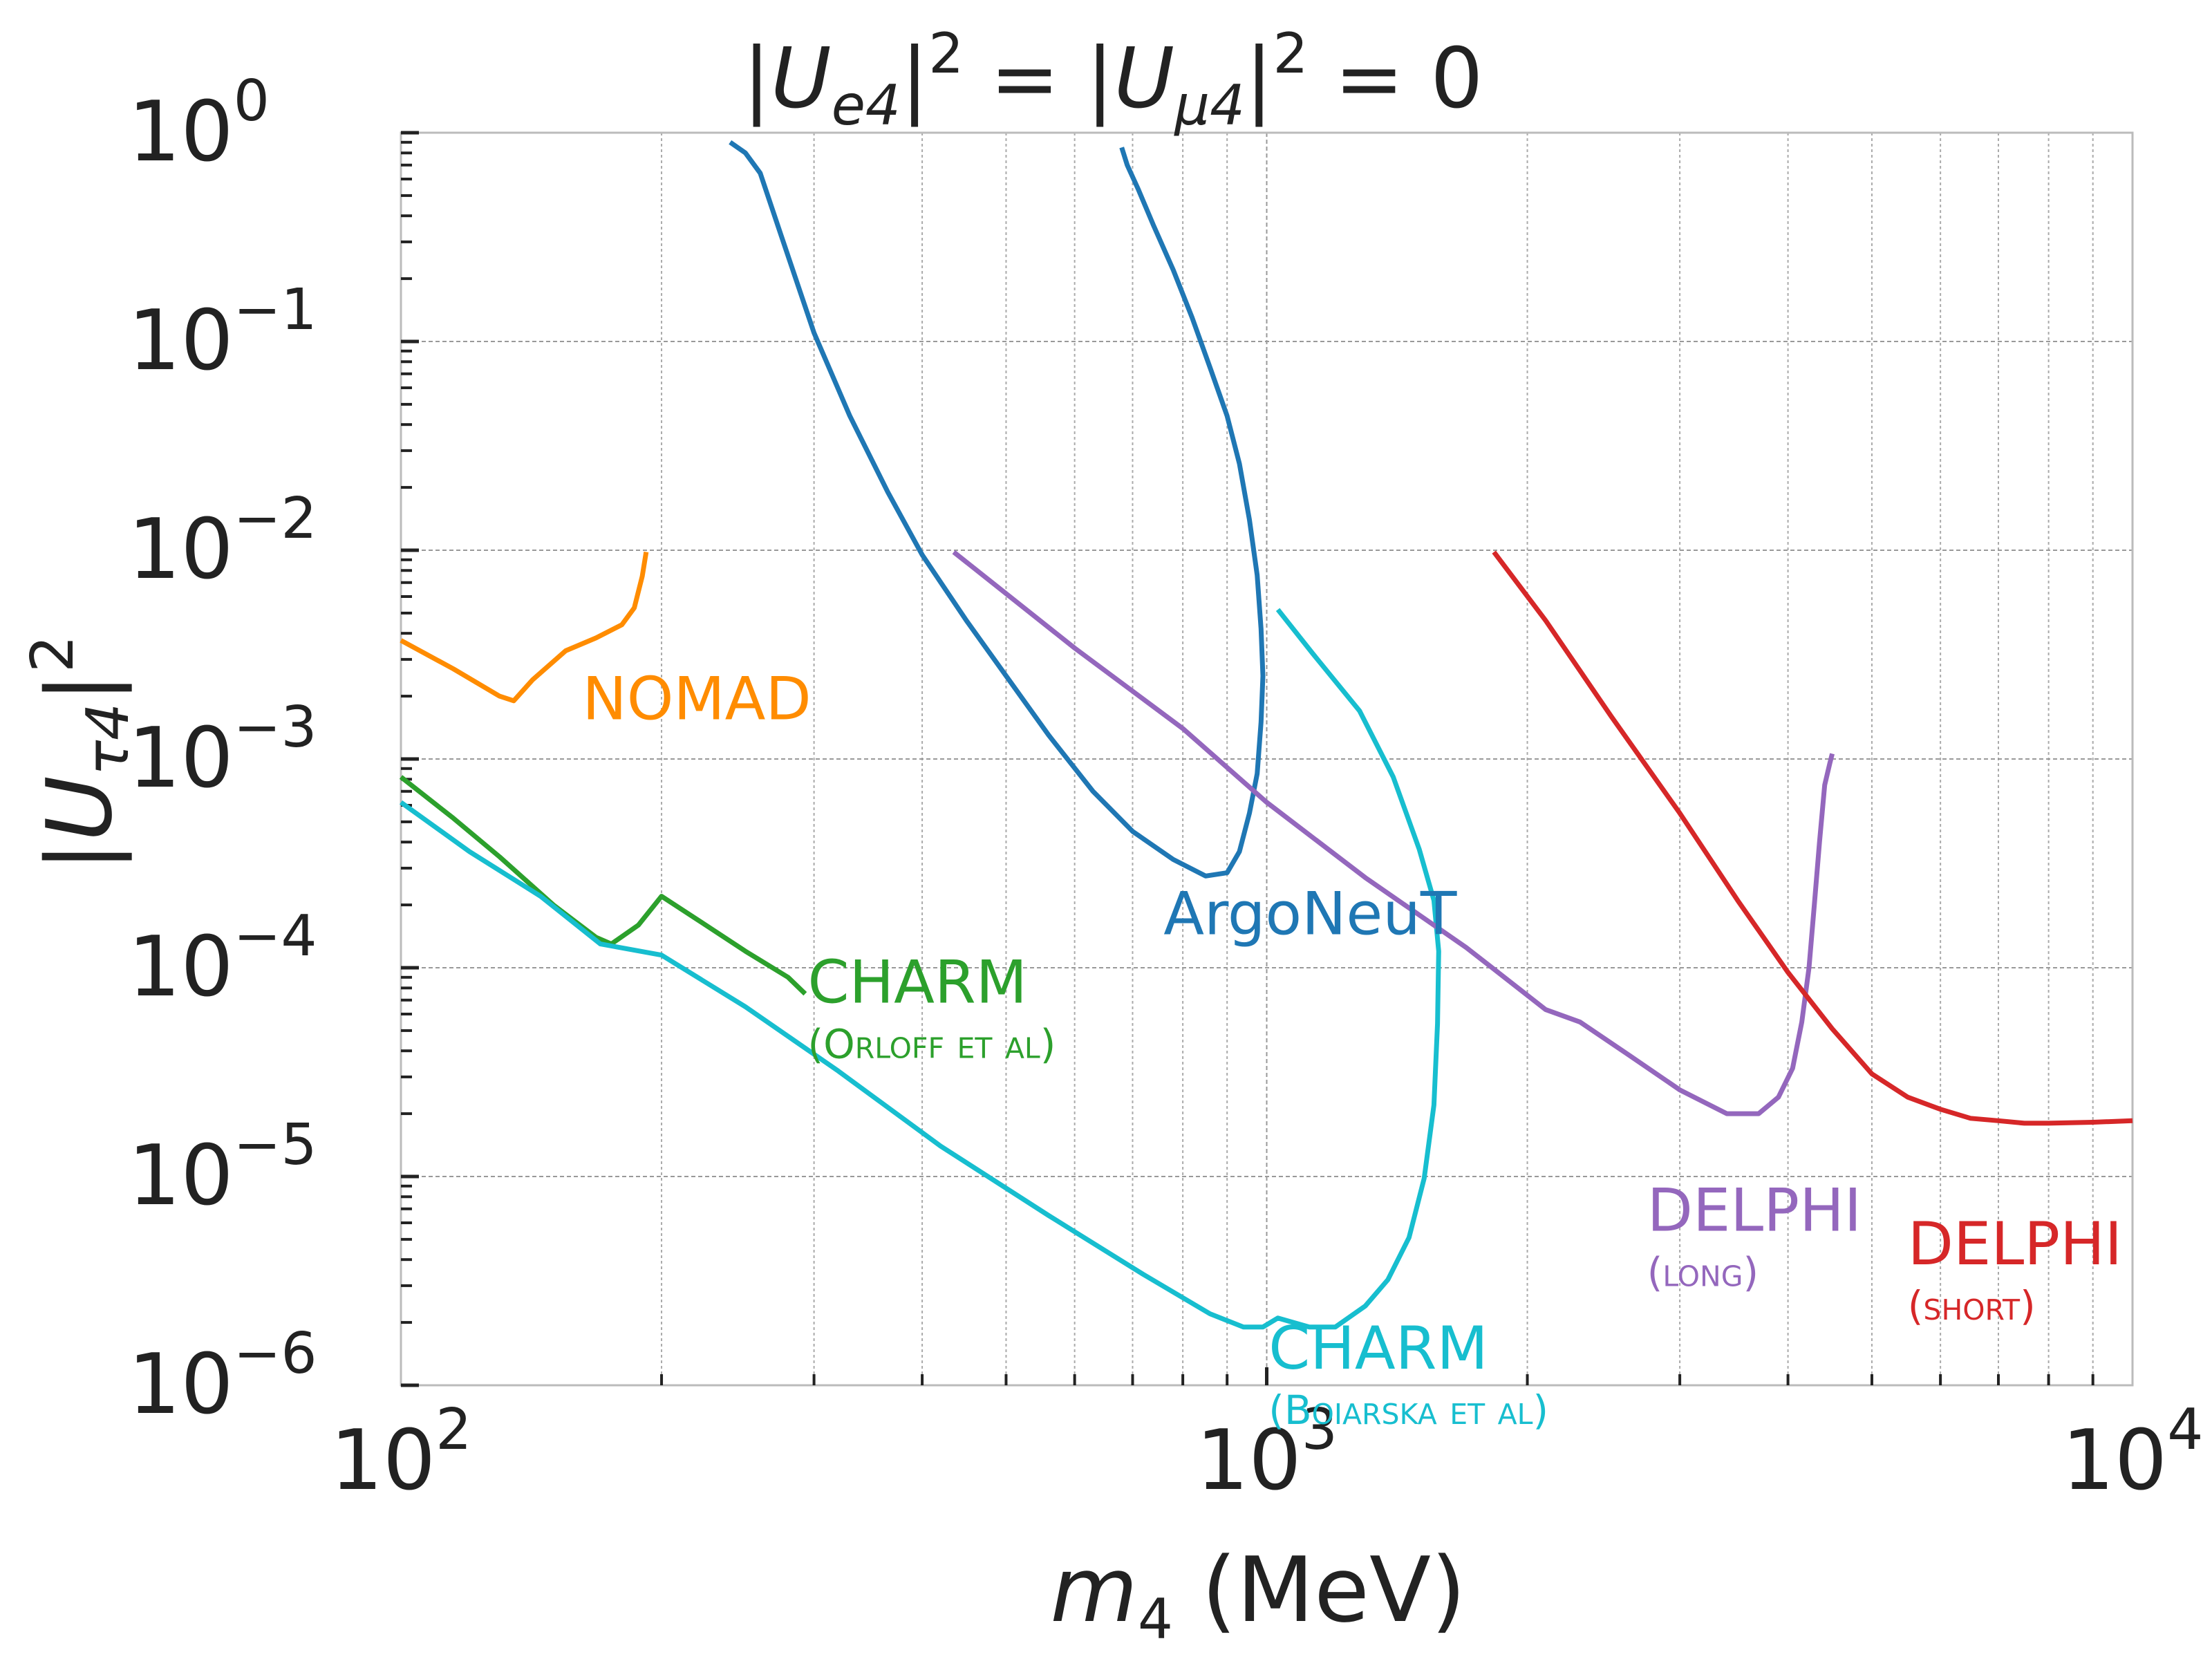  Describe the element at coordinates (697, 699) in the screenshot. I see `series-label: NOMAD` at that location.